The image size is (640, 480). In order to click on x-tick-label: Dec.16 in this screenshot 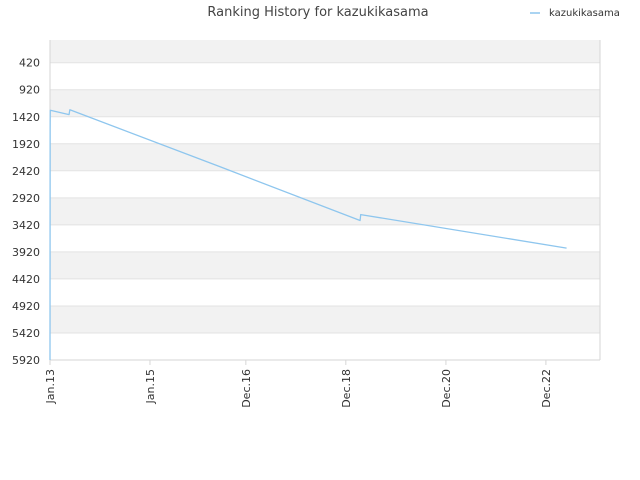, I will do `click(246, 388)`.